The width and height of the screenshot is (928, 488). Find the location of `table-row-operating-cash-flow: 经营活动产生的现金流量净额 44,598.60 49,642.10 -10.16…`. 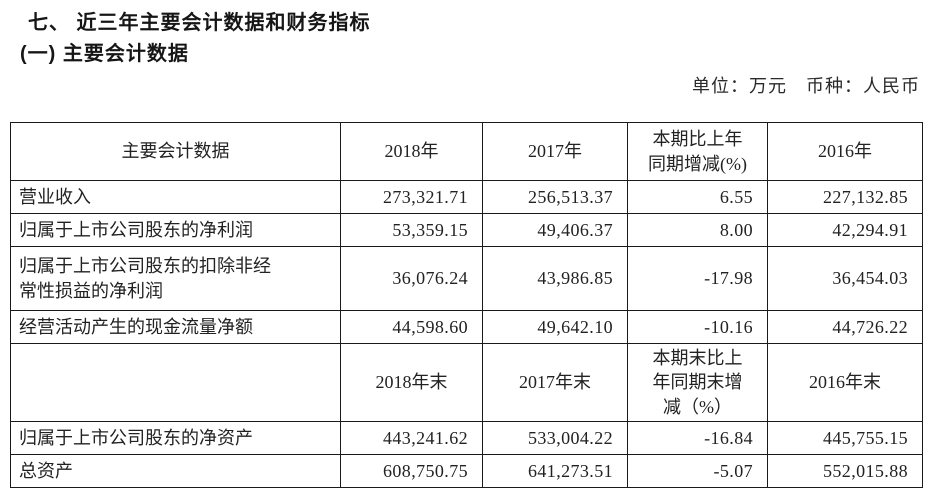

table-row-operating-cash-flow: 经营活动产生的现金流量净额 44,598.60 49,642.10 -10.16… is located at coordinates (466, 327).